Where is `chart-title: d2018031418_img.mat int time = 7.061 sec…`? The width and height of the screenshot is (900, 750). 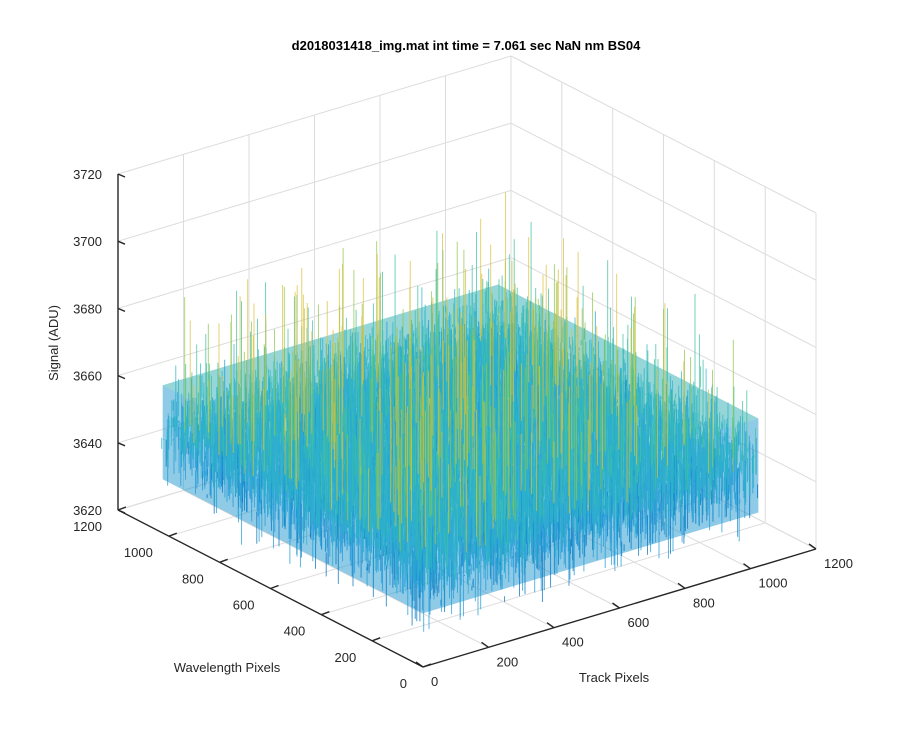 chart-title: d2018031418_img.mat int time = 7.061 sec… is located at coordinates (466, 45).